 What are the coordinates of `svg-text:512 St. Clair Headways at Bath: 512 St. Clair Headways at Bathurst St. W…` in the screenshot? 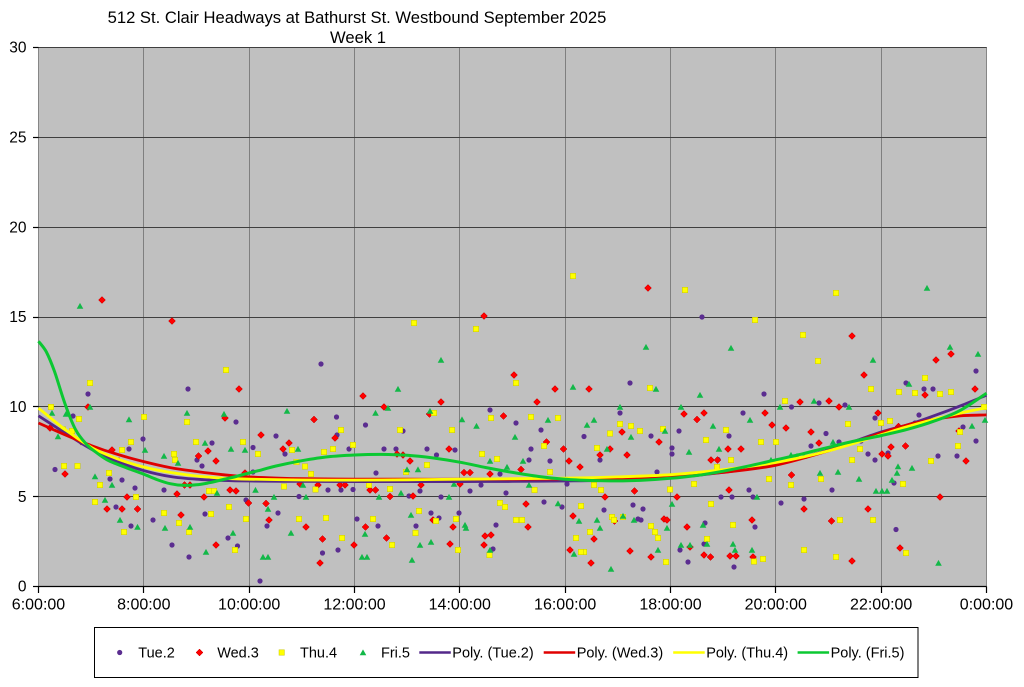 It's located at (357, 17).